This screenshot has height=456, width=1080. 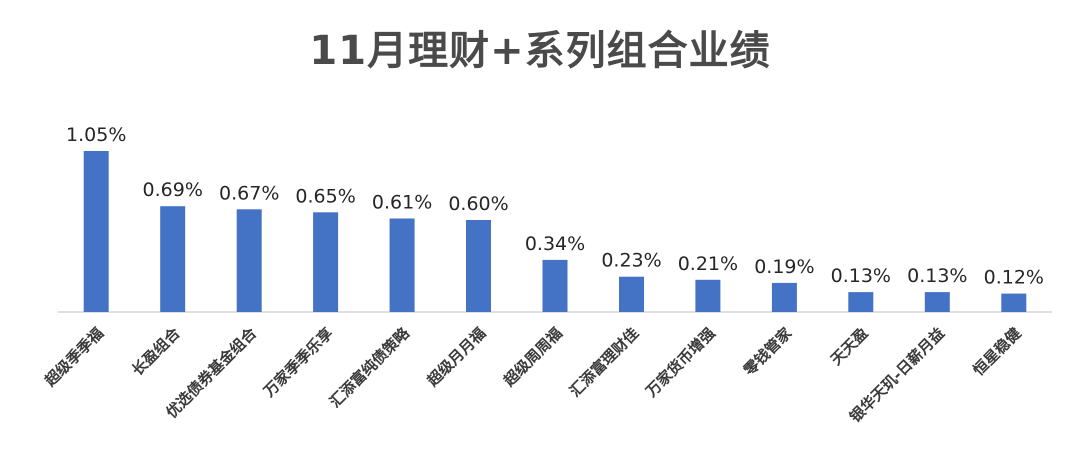 What do you see at coordinates (767, 352) in the screenshot?
I see `category-label: 零钱管家` at bounding box center [767, 352].